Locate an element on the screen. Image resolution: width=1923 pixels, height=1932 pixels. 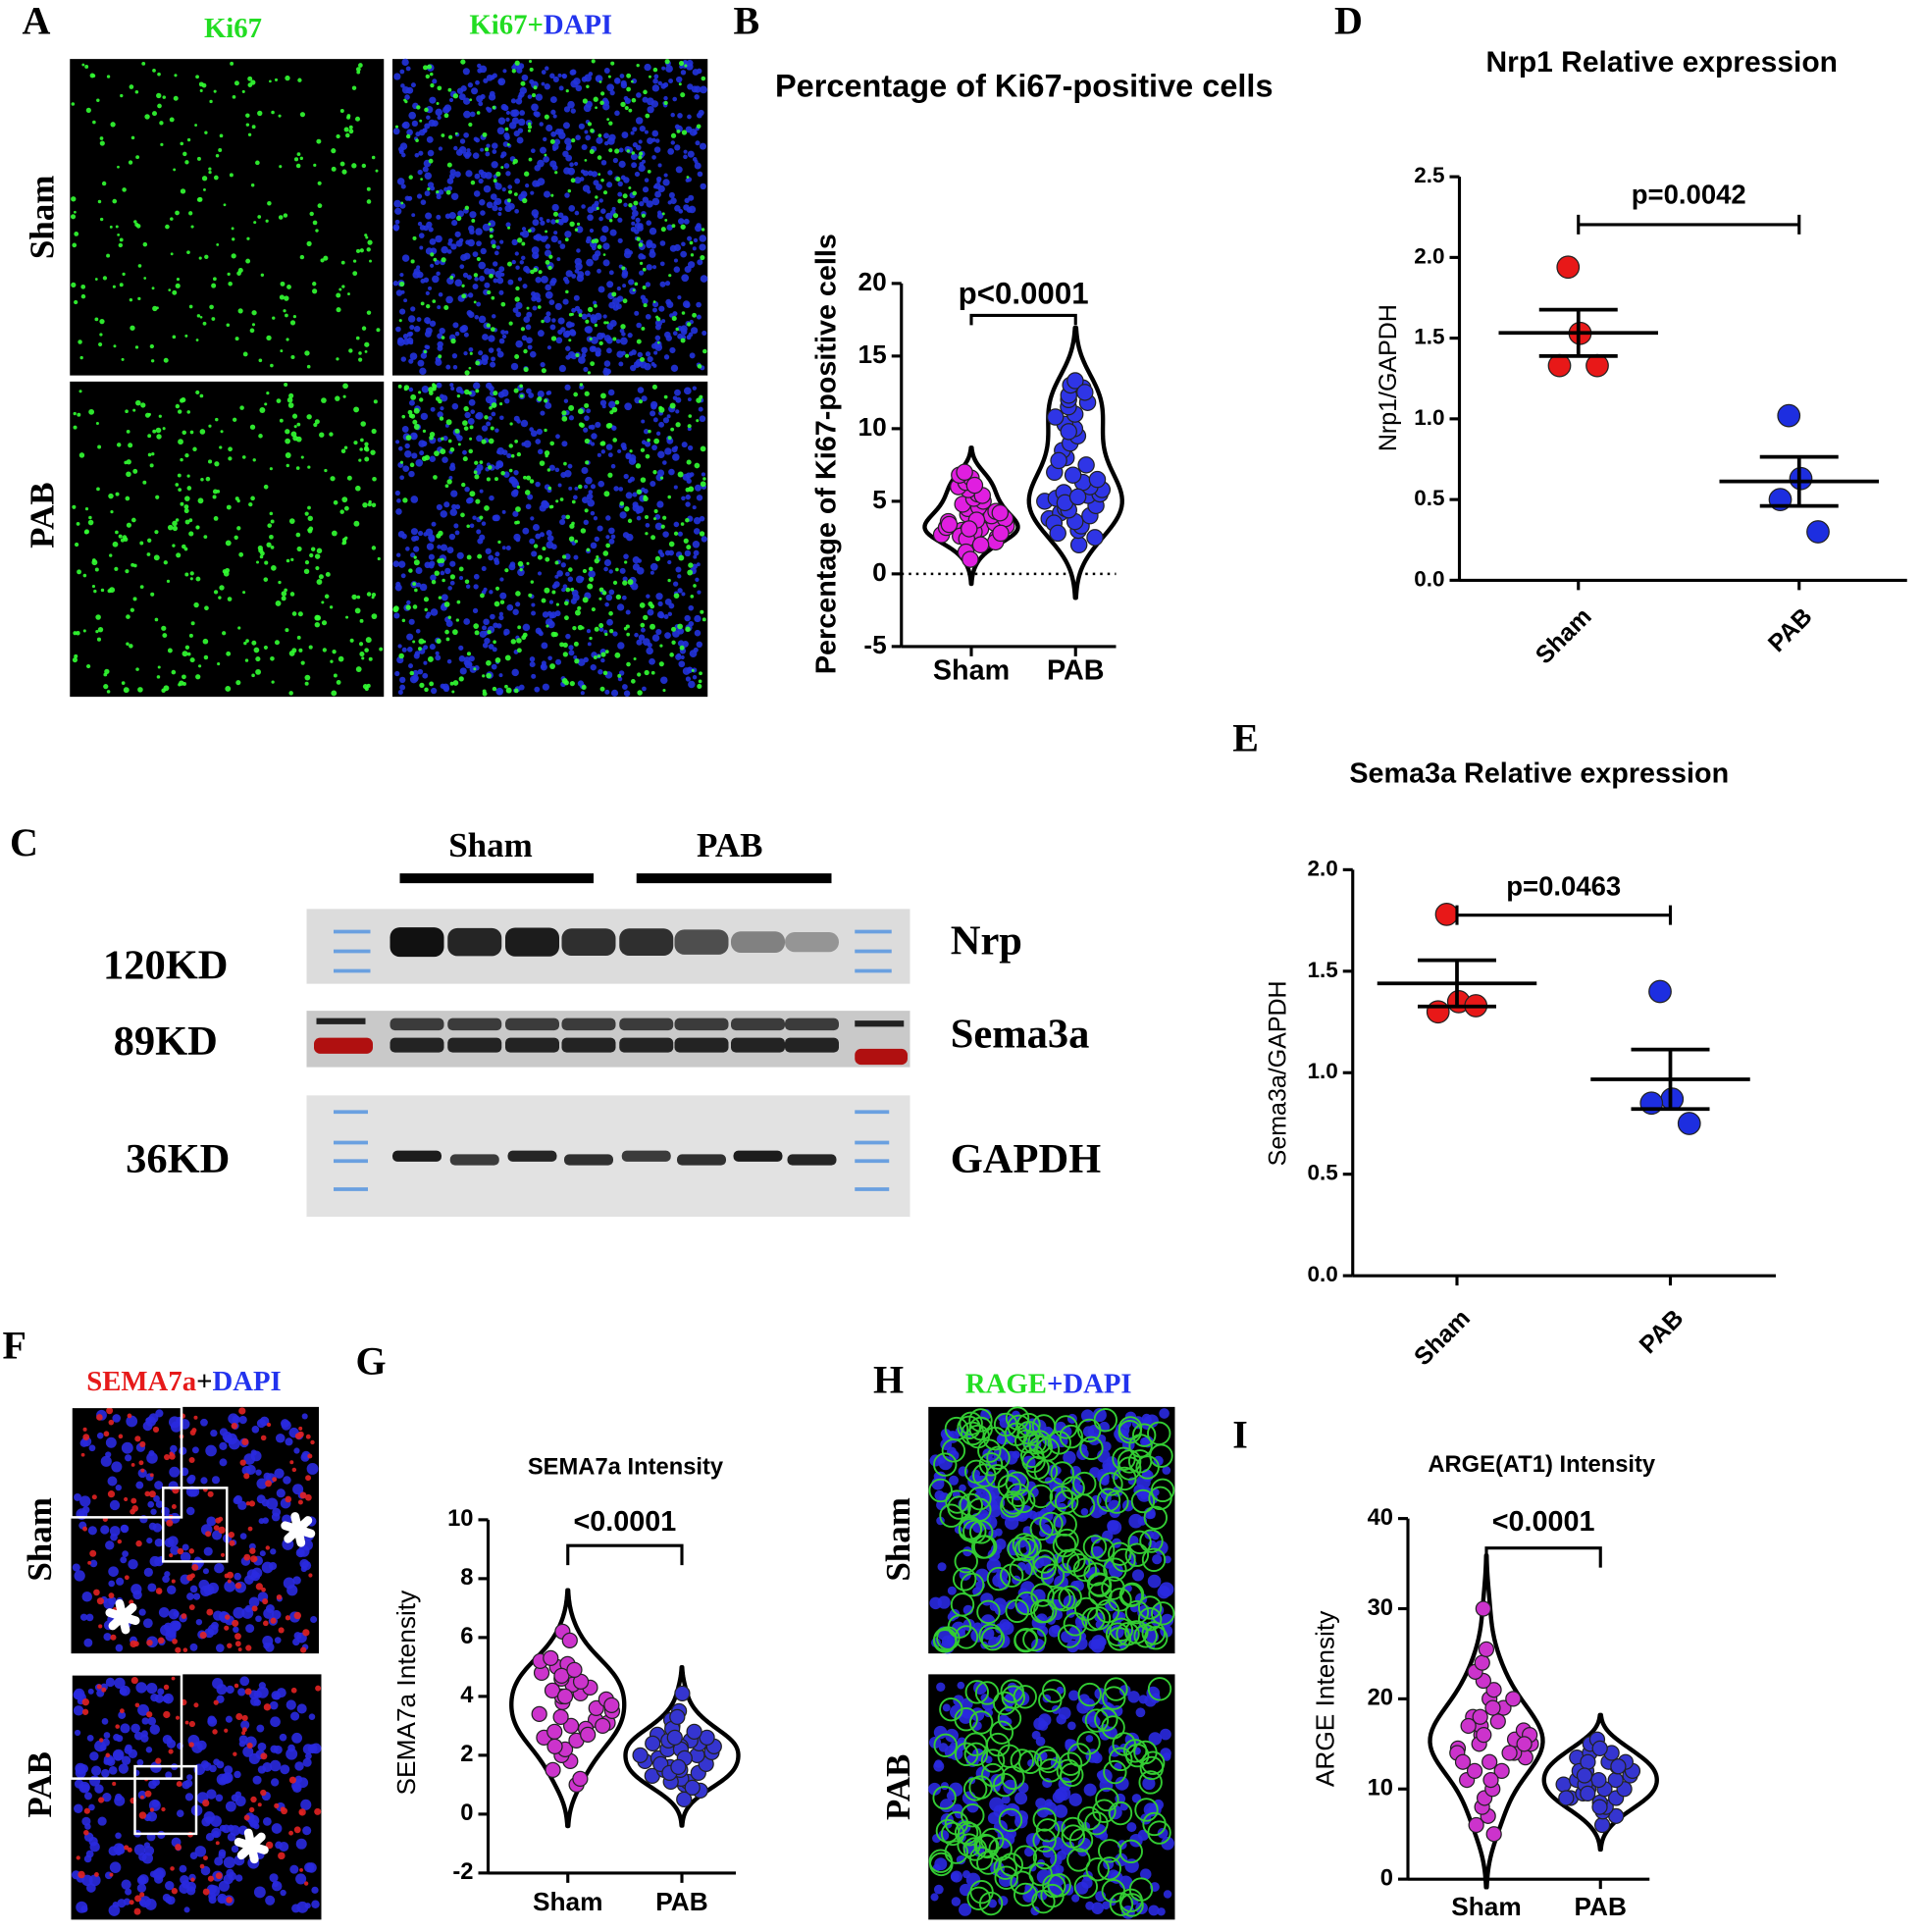
image-background is located at coordinates (227, 217).